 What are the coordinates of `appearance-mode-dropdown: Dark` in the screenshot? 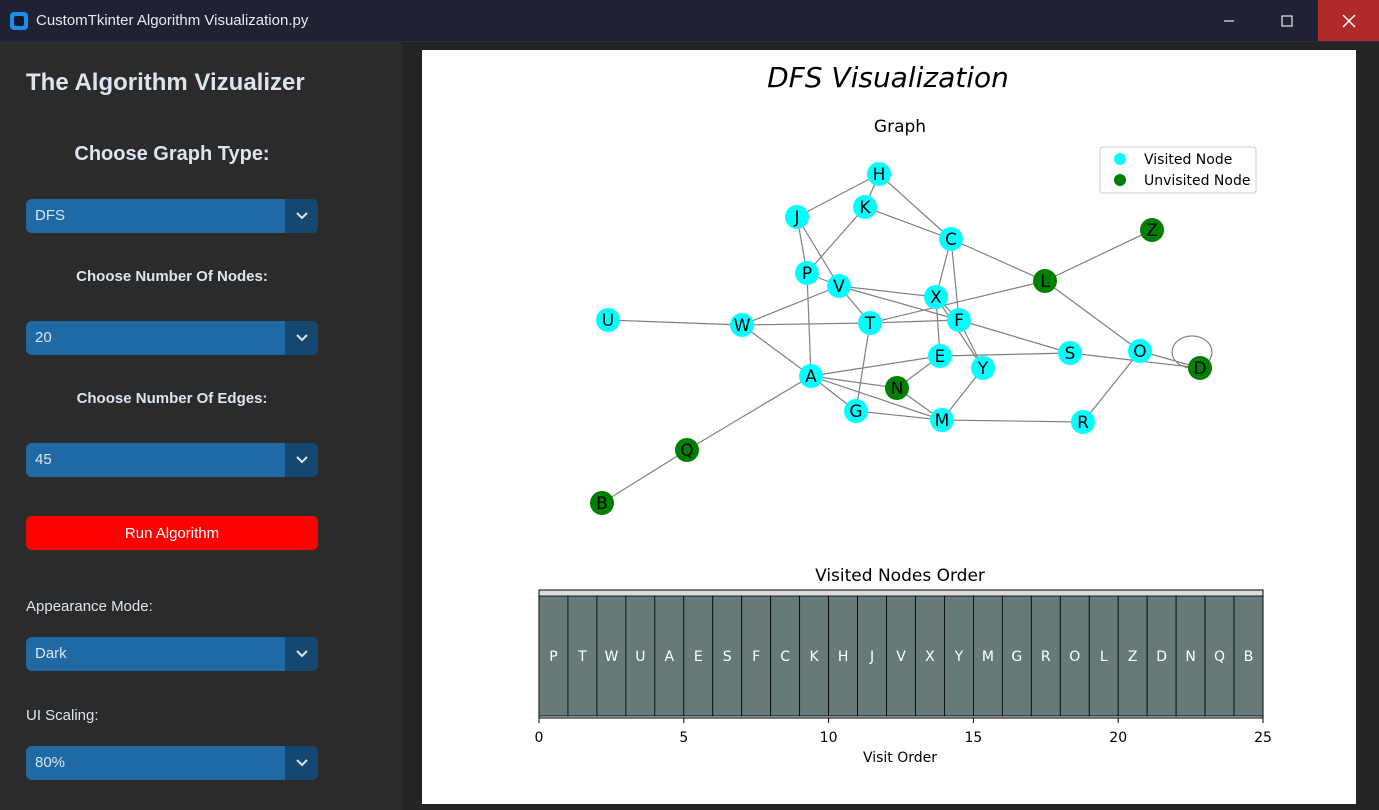 It's located at (172, 654).